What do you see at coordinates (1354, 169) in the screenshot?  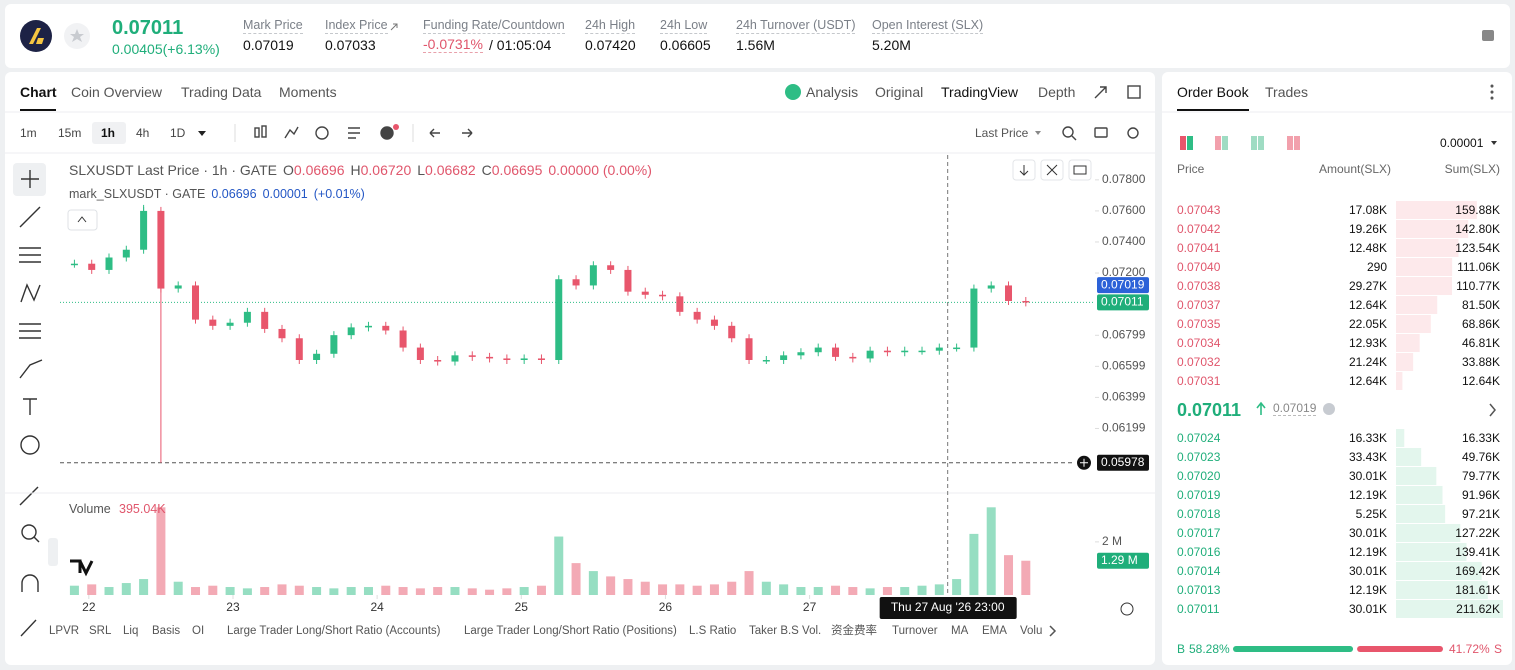 I see `ob-header: Amount(SLX)` at bounding box center [1354, 169].